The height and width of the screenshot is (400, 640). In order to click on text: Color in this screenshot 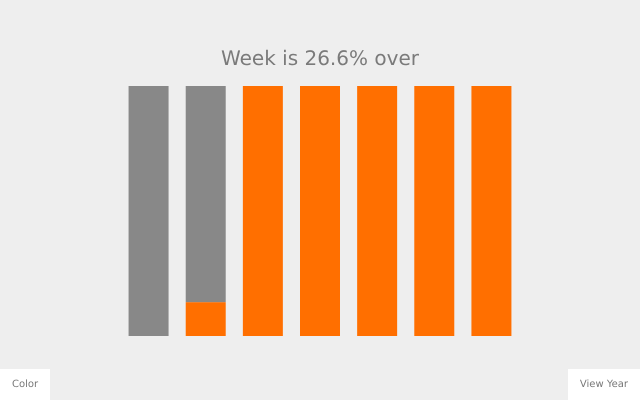, I will do `click(25, 384)`.